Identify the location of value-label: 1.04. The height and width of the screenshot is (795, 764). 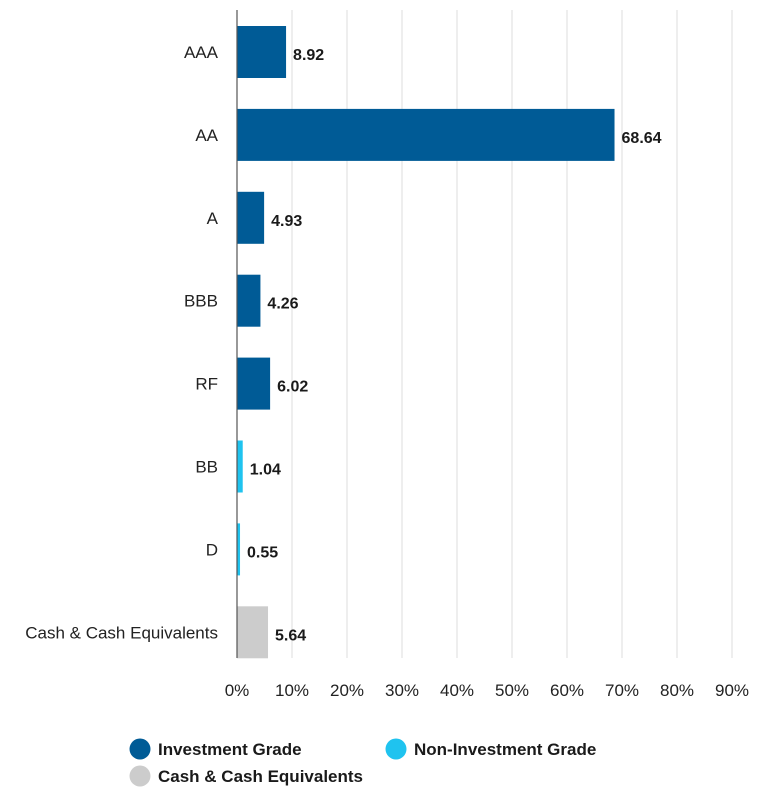
(265, 470).